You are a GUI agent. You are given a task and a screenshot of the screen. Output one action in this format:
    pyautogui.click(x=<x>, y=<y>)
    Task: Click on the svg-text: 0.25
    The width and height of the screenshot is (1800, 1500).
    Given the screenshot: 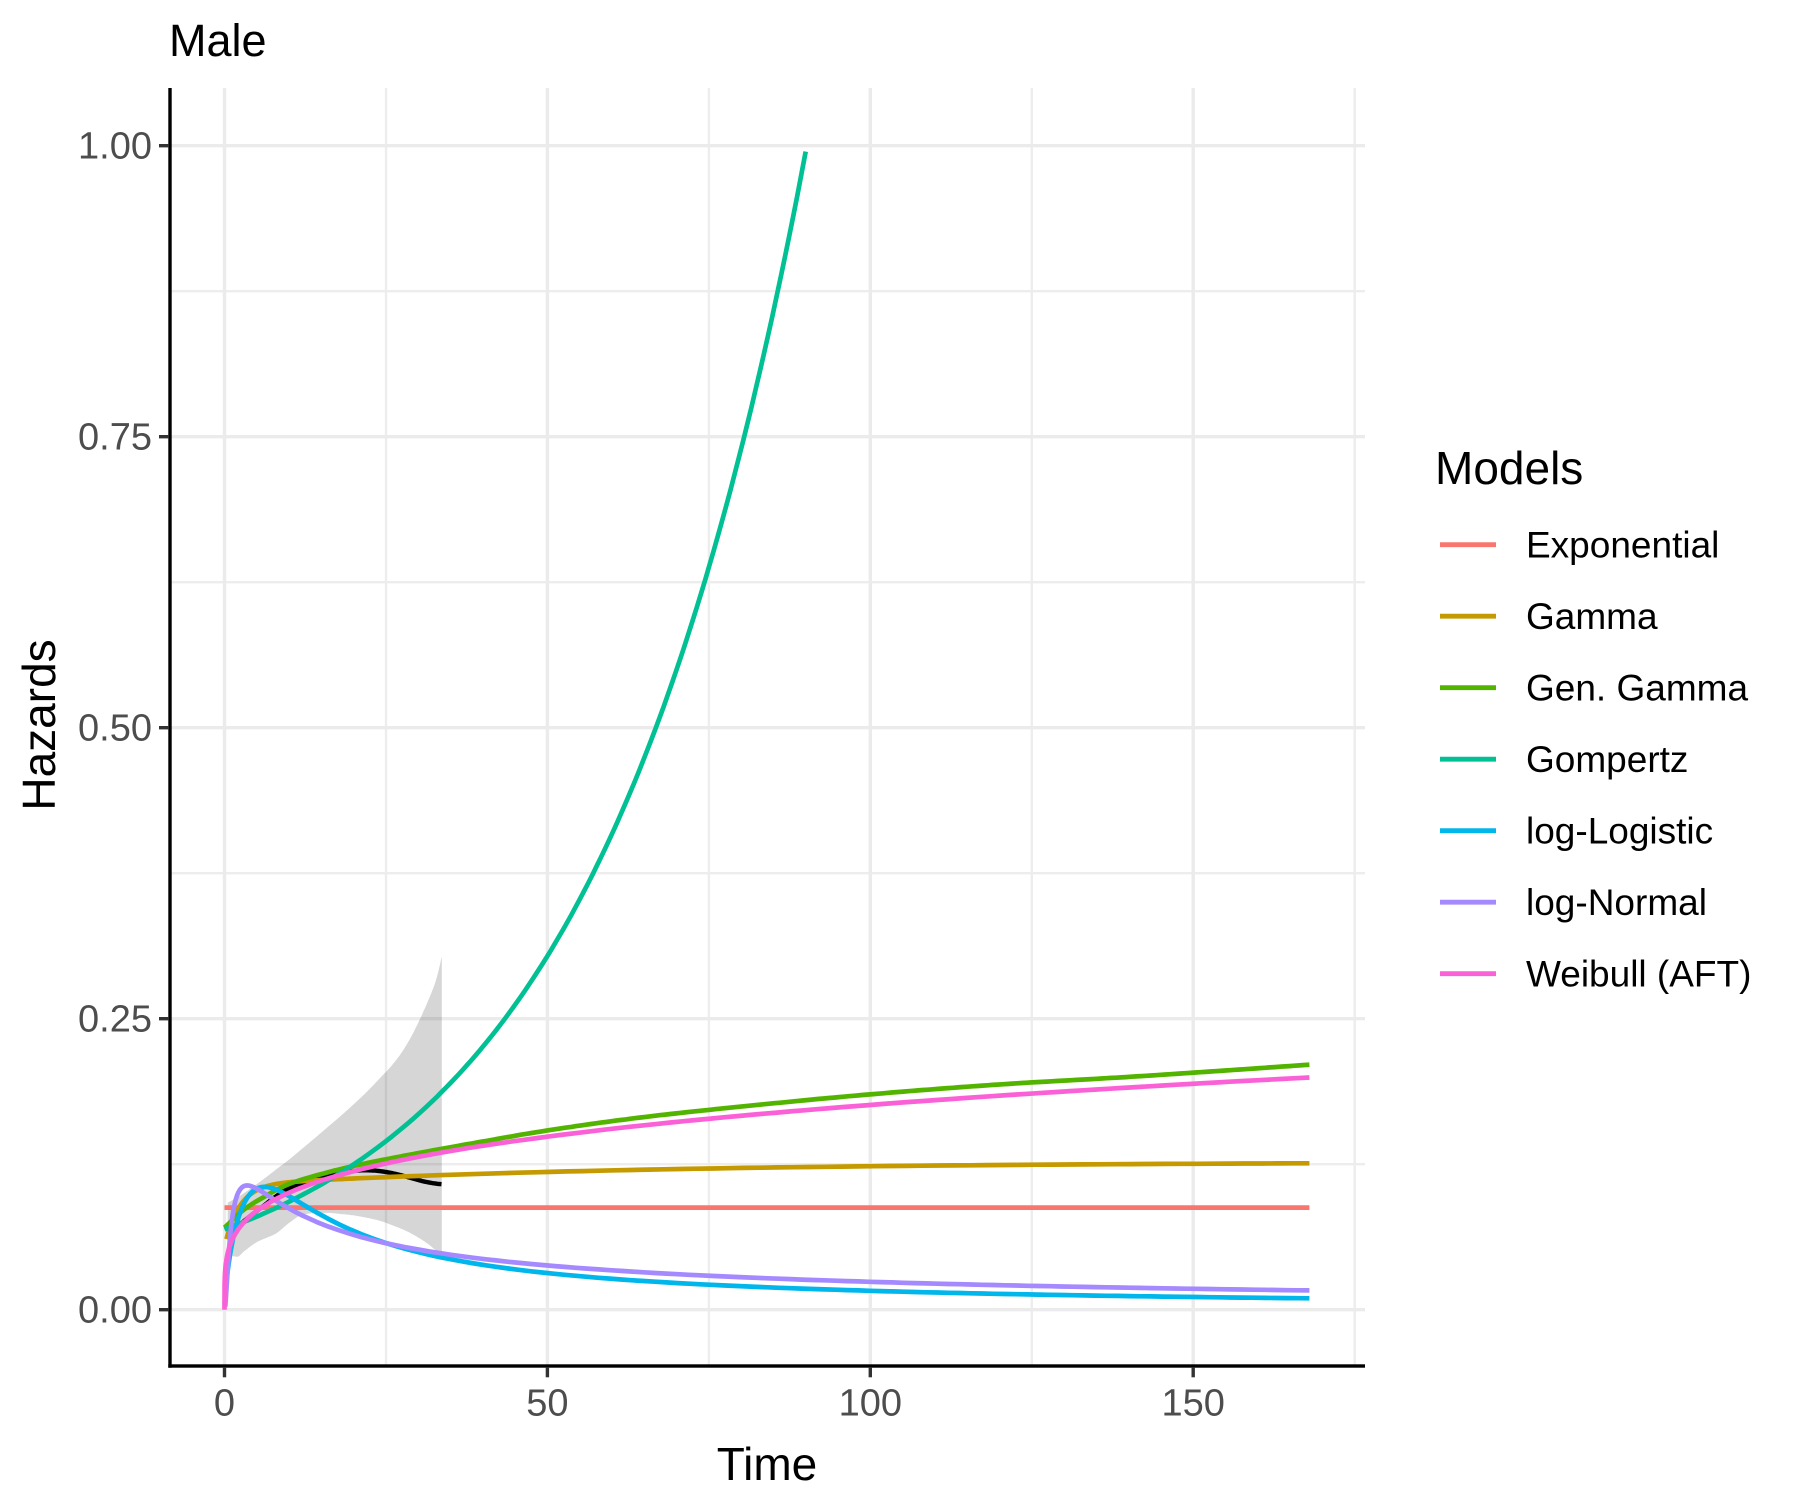 What is the action you would take?
    pyautogui.click(x=115, y=1020)
    